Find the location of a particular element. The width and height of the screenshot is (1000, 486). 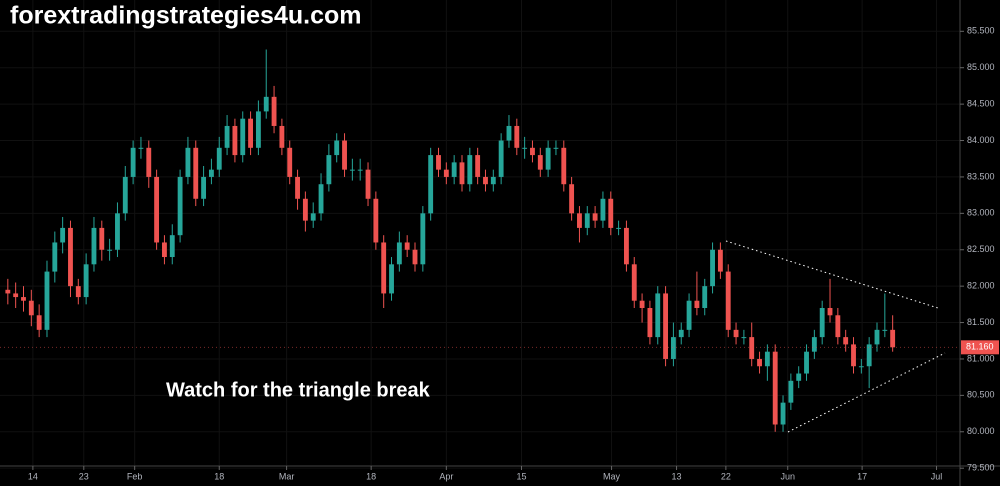

x-tick-label: 13 is located at coordinates (677, 476).